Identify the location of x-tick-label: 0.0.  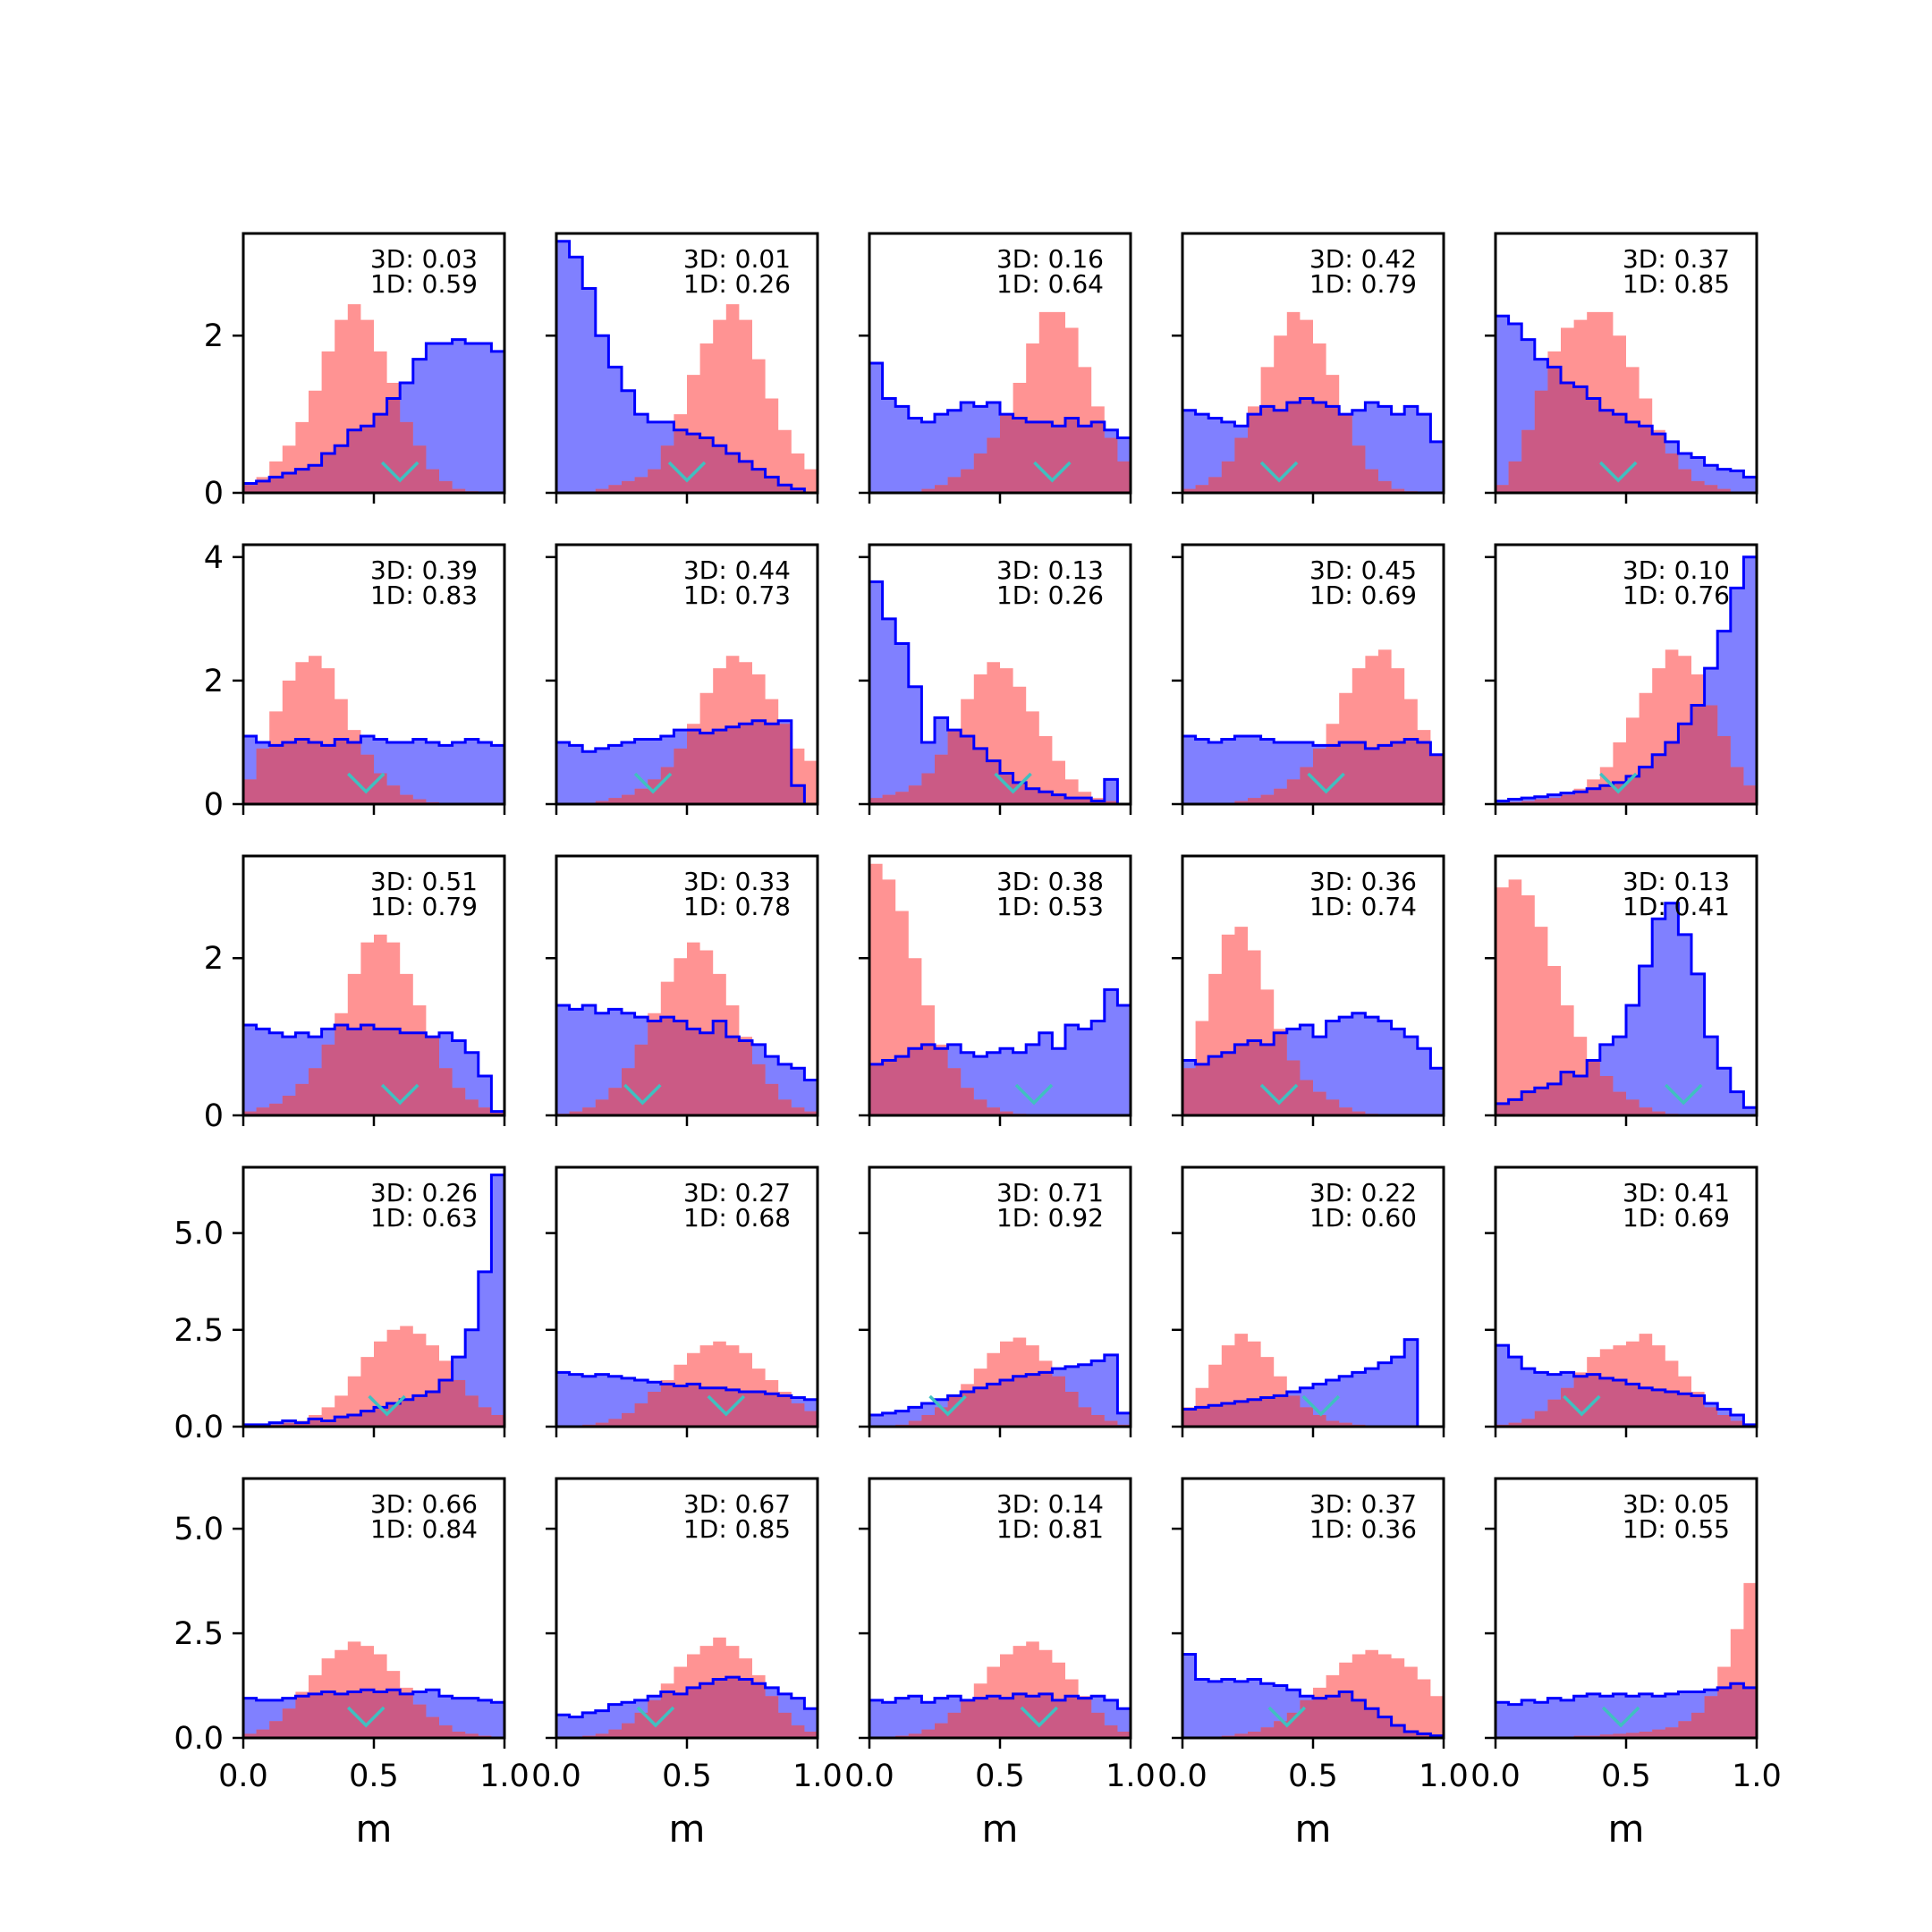
(243, 1776).